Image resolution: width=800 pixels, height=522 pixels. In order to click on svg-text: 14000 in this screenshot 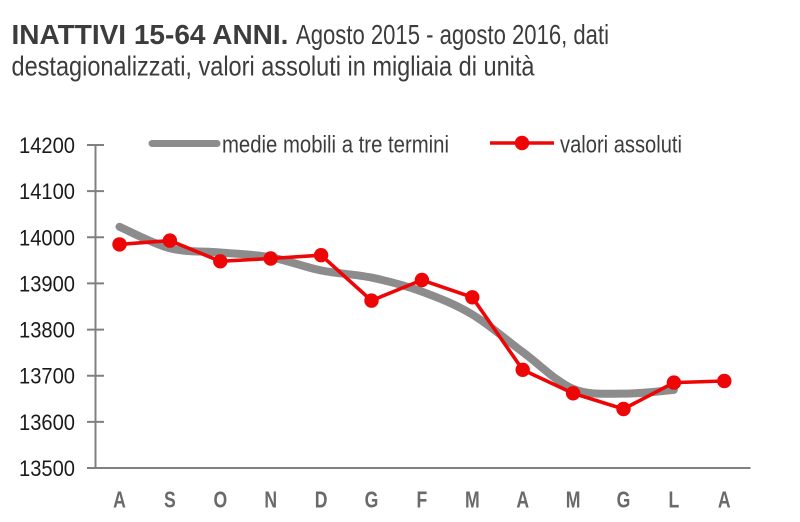, I will do `click(47, 237)`.